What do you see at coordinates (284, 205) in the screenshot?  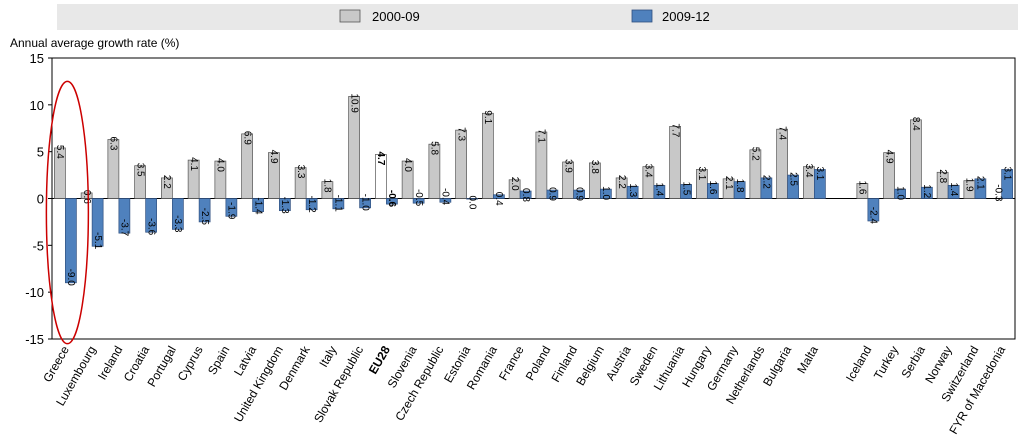 I see `data-label-2009-12-united-kingdom: -1.3` at bounding box center [284, 205].